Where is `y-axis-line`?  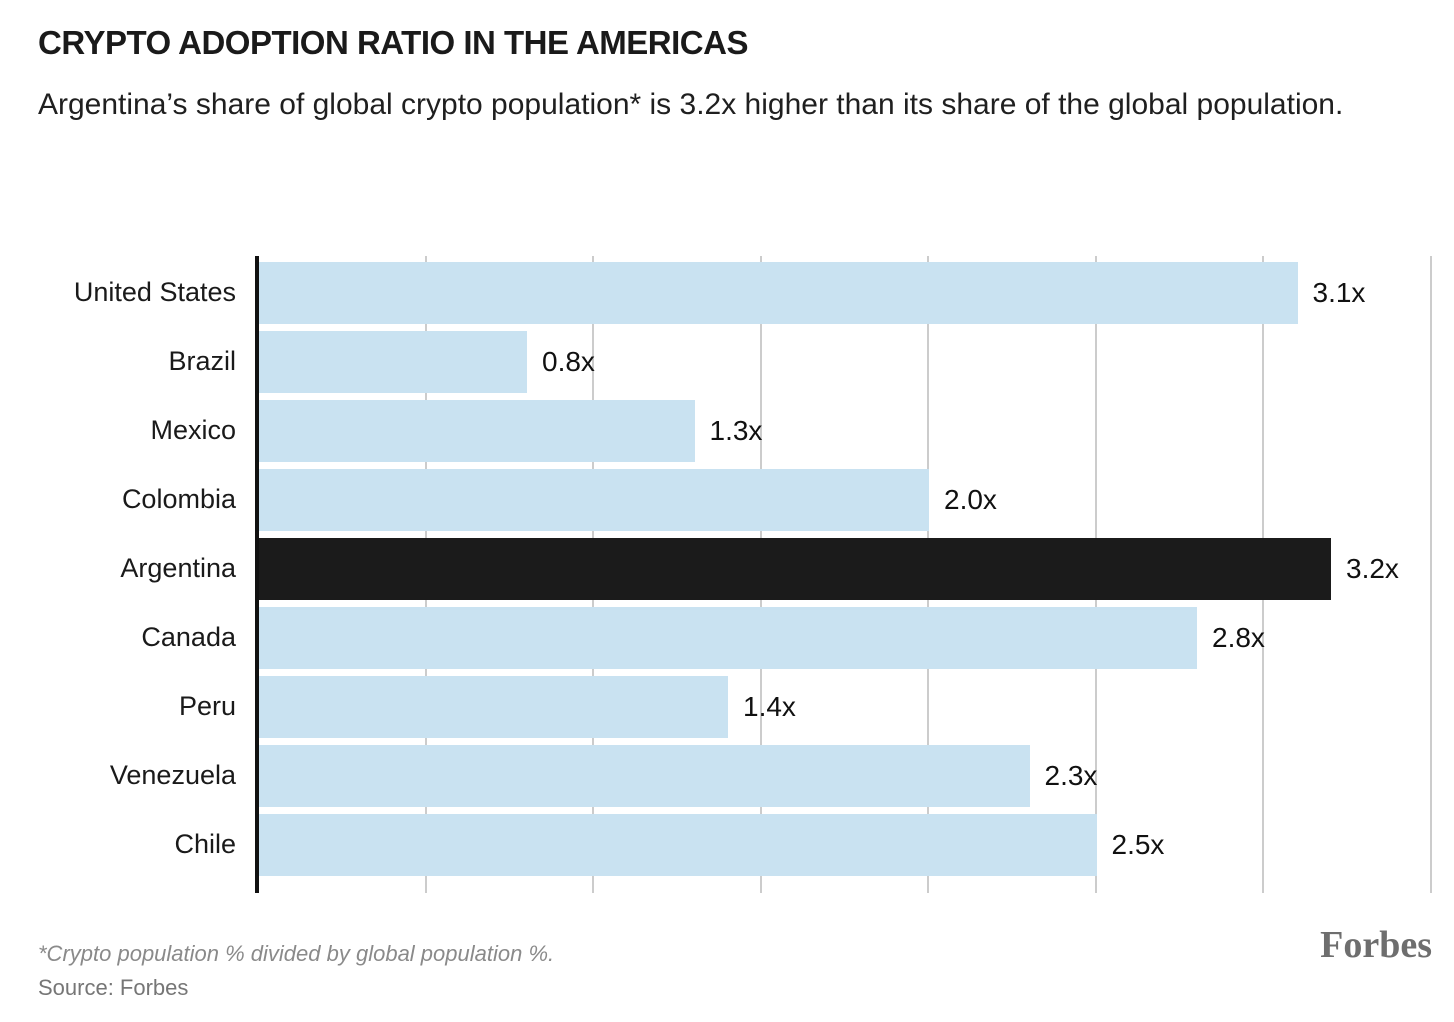
y-axis-line is located at coordinates (257, 574).